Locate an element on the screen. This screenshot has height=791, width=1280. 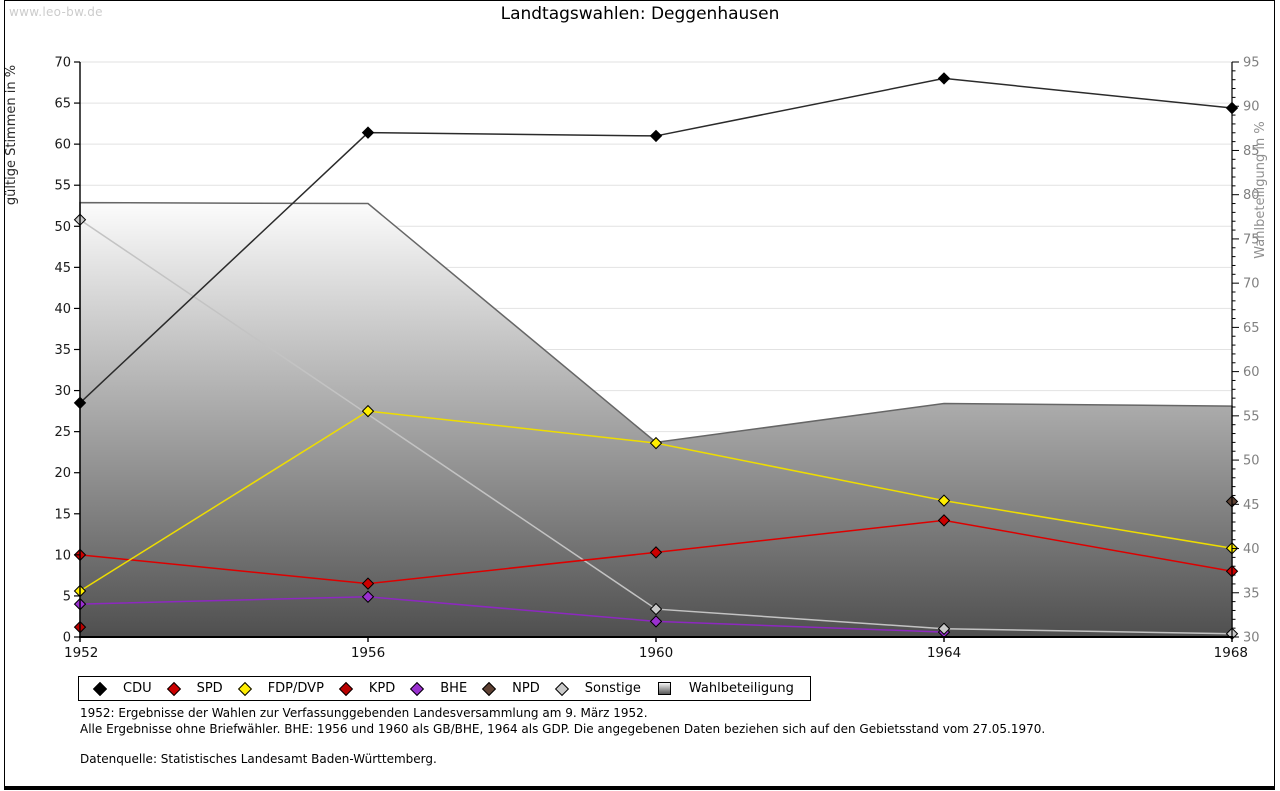
legend-label: NPD is located at coordinates (526, 688).